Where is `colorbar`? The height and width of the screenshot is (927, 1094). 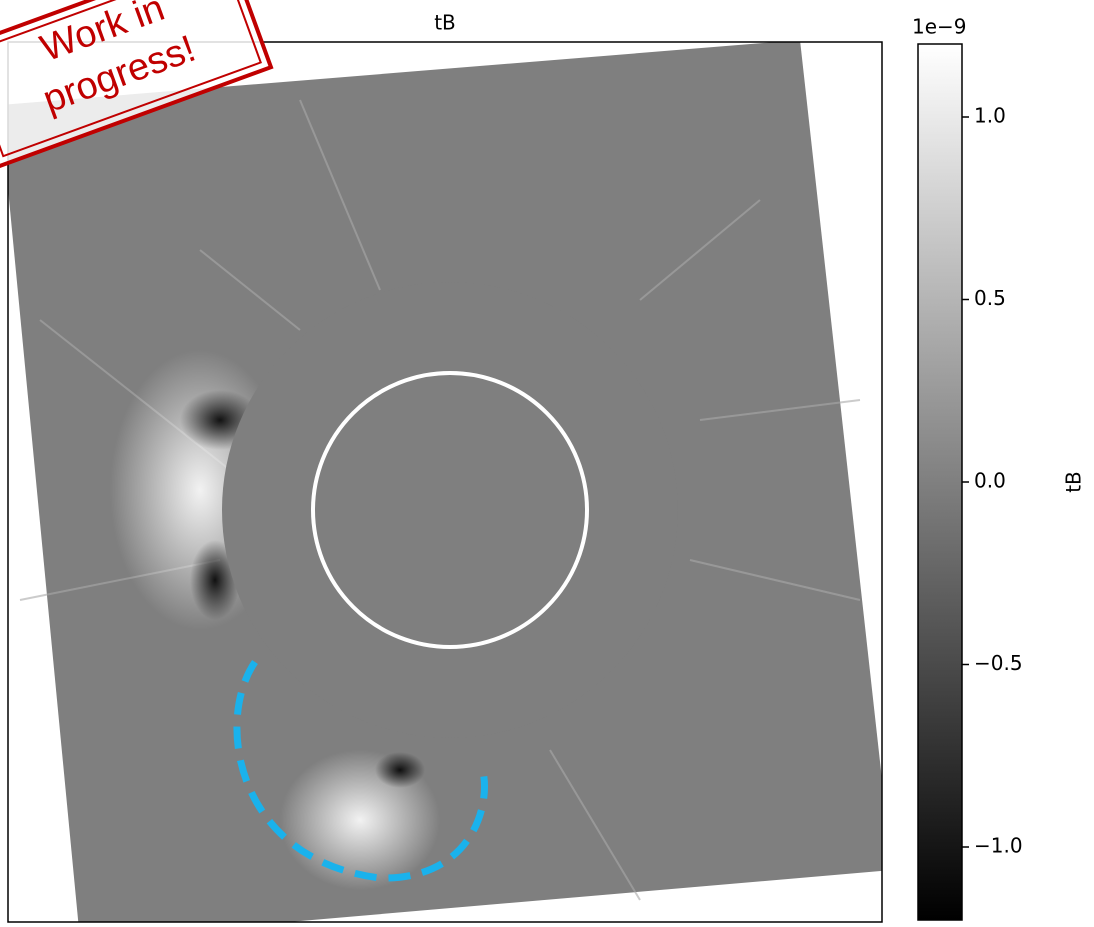 colorbar is located at coordinates (940, 482).